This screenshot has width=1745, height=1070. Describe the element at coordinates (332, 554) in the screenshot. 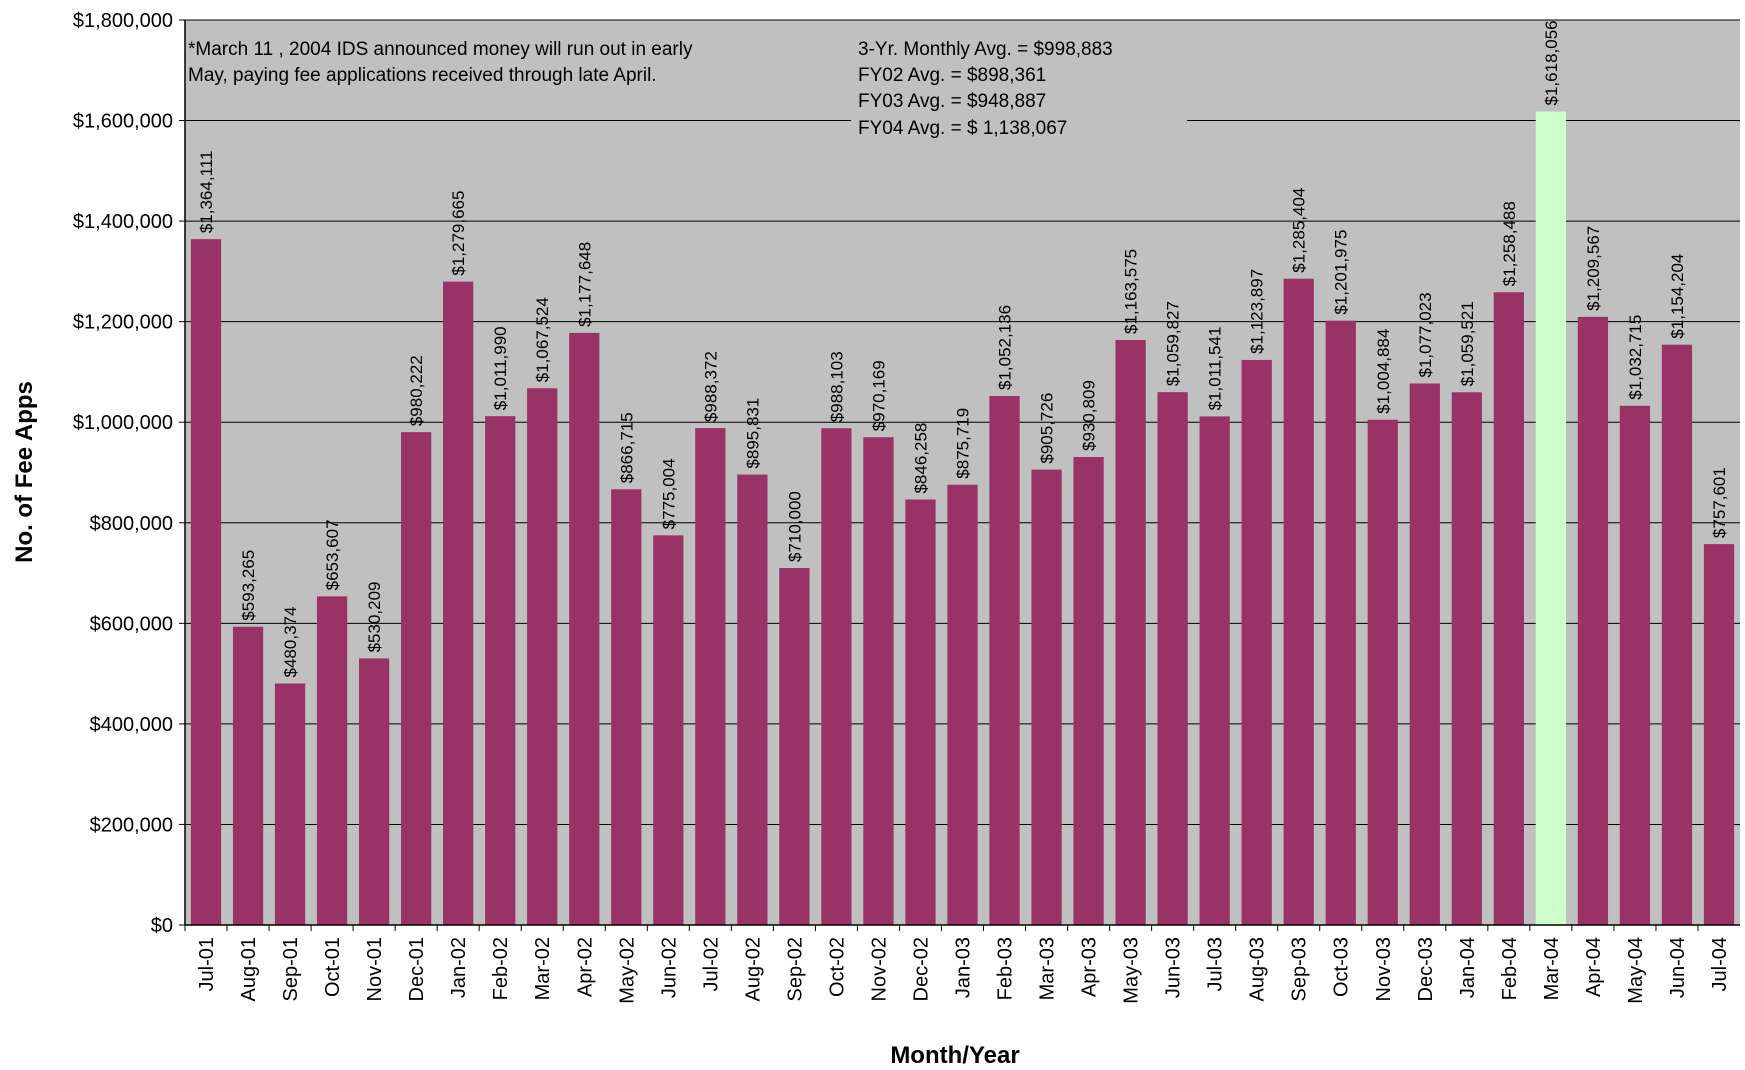

I see `data-label-oct-01: $653,607` at that location.